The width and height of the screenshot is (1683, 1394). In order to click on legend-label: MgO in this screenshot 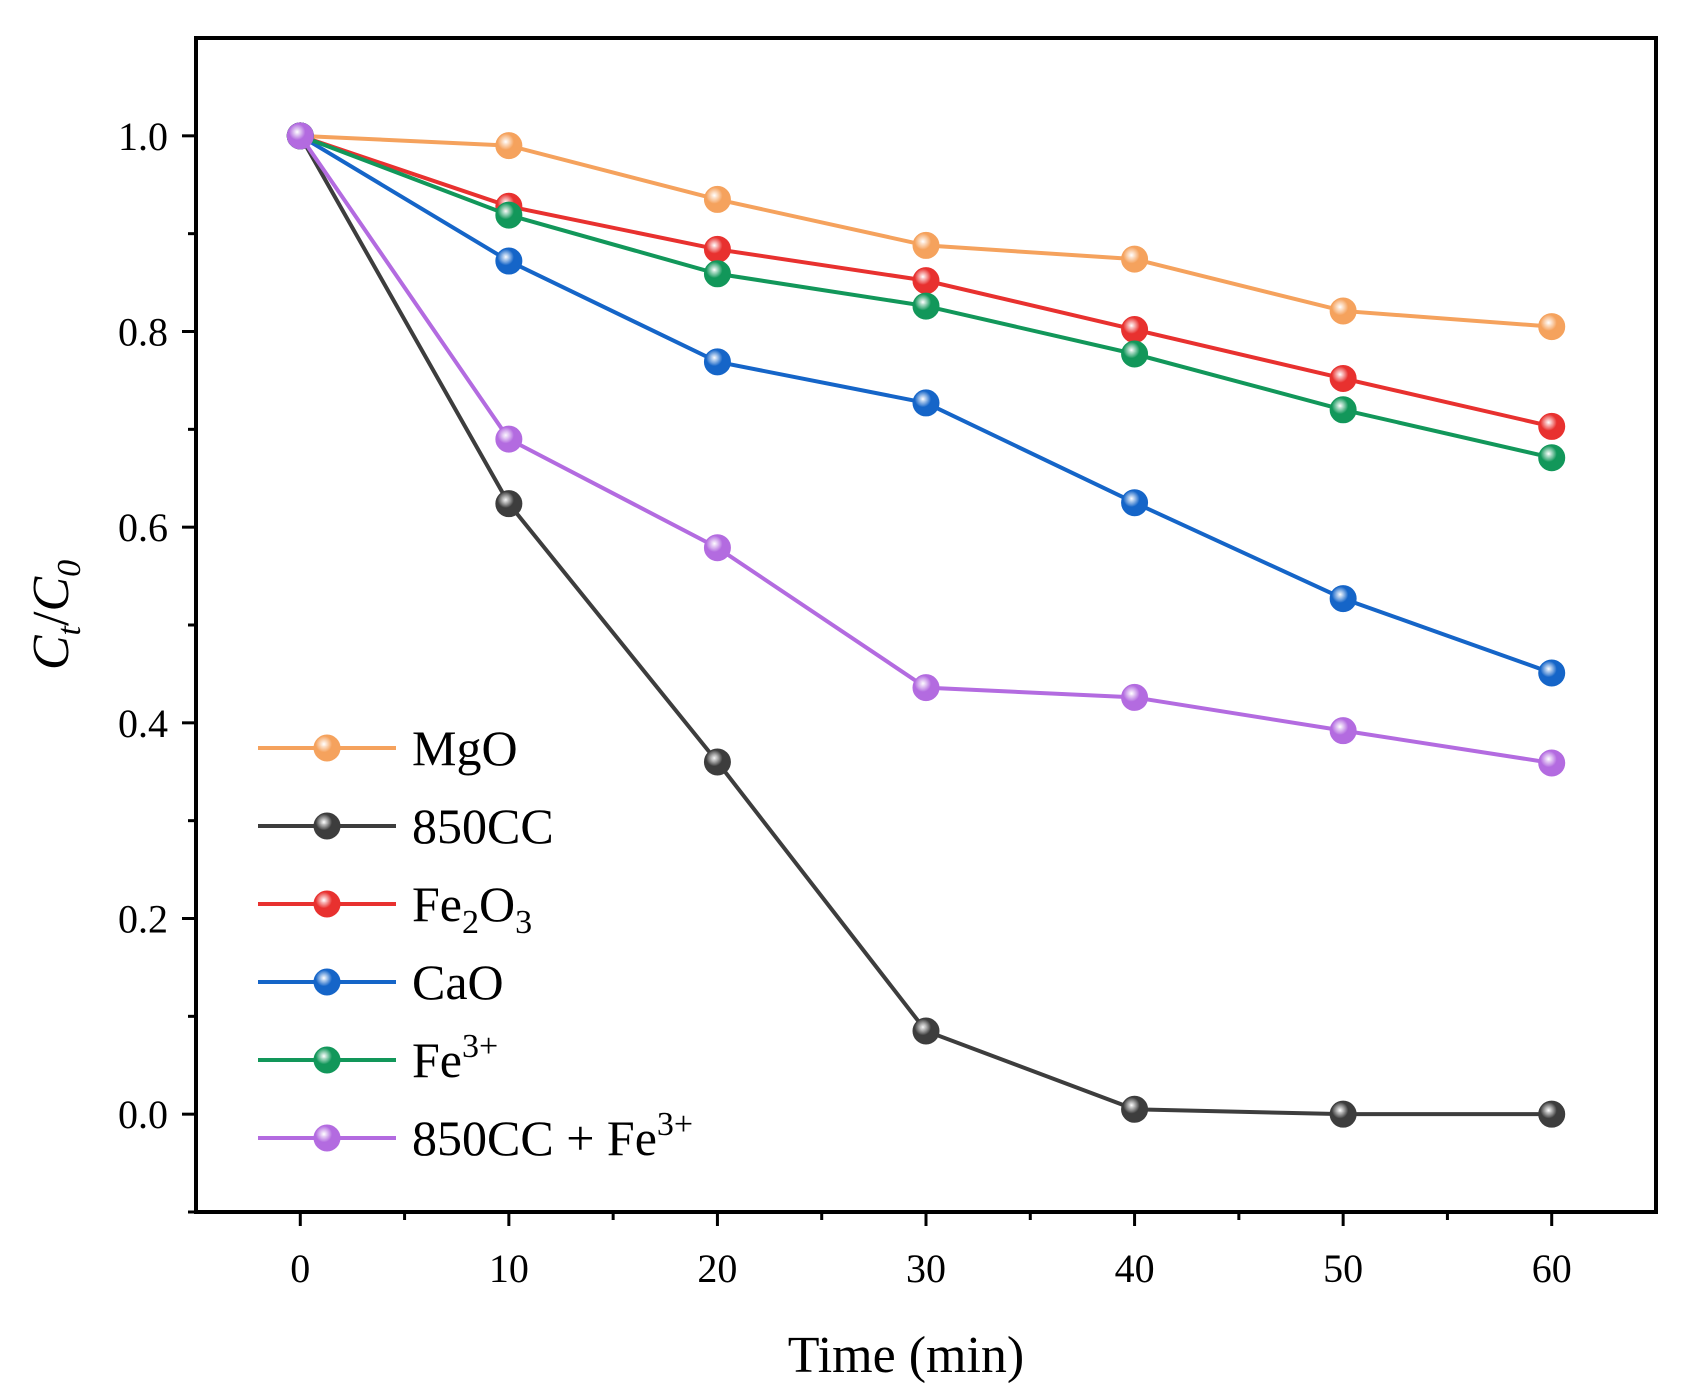, I will do `click(465, 748)`.